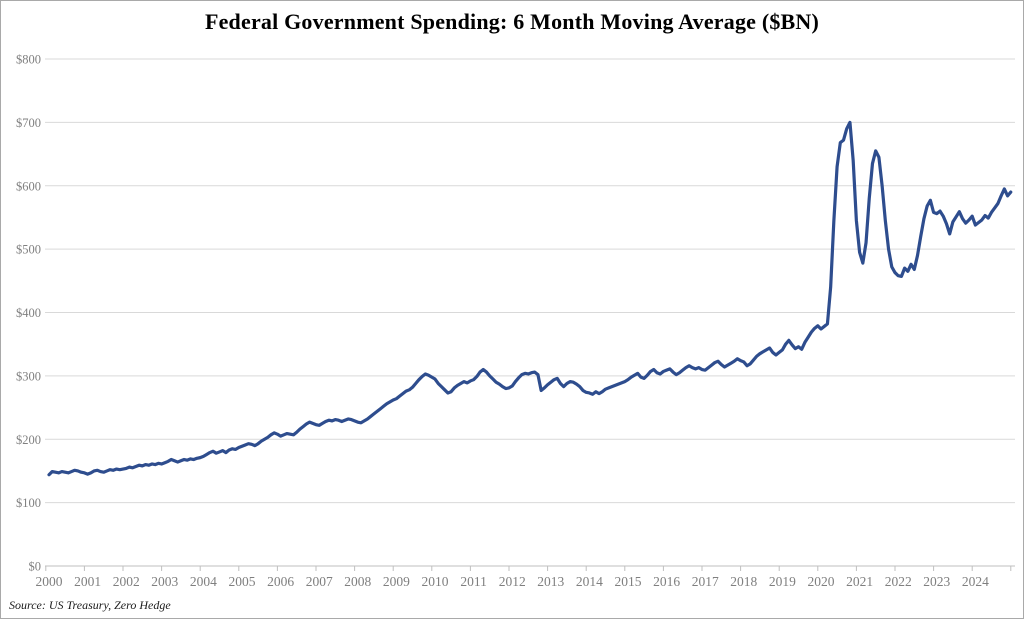  I want to click on x-tick-label: 2003, so click(164, 581).